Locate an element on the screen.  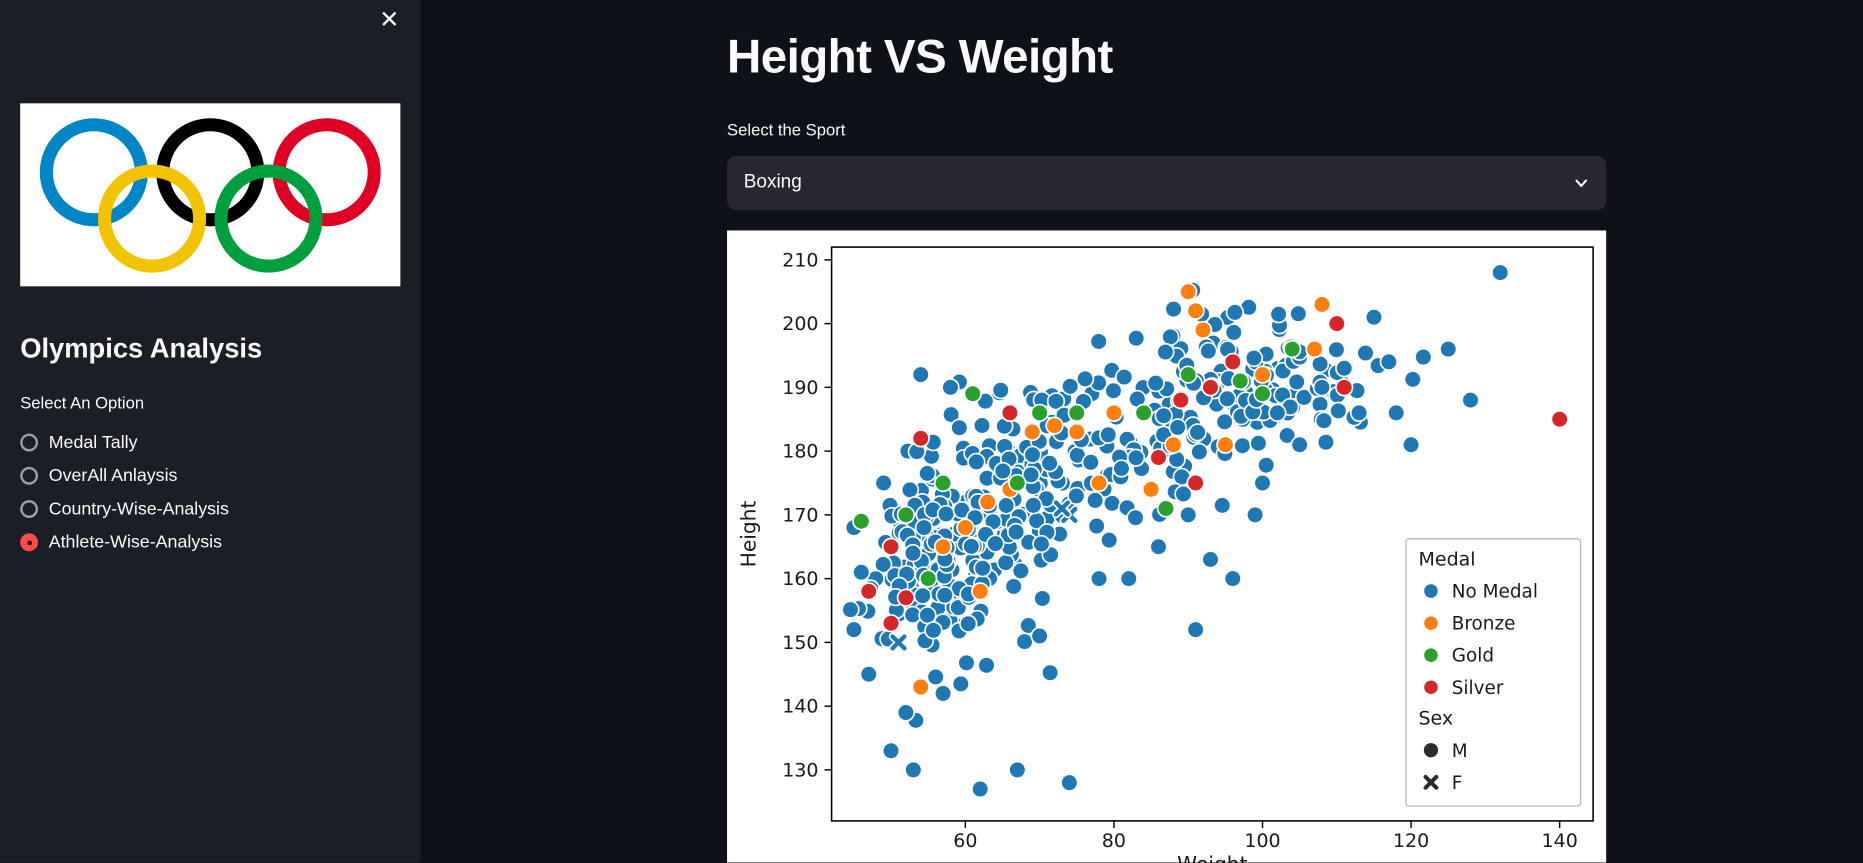
chart-legend: Medal No Medal Bronze Gold is located at coordinates (1493, 672).